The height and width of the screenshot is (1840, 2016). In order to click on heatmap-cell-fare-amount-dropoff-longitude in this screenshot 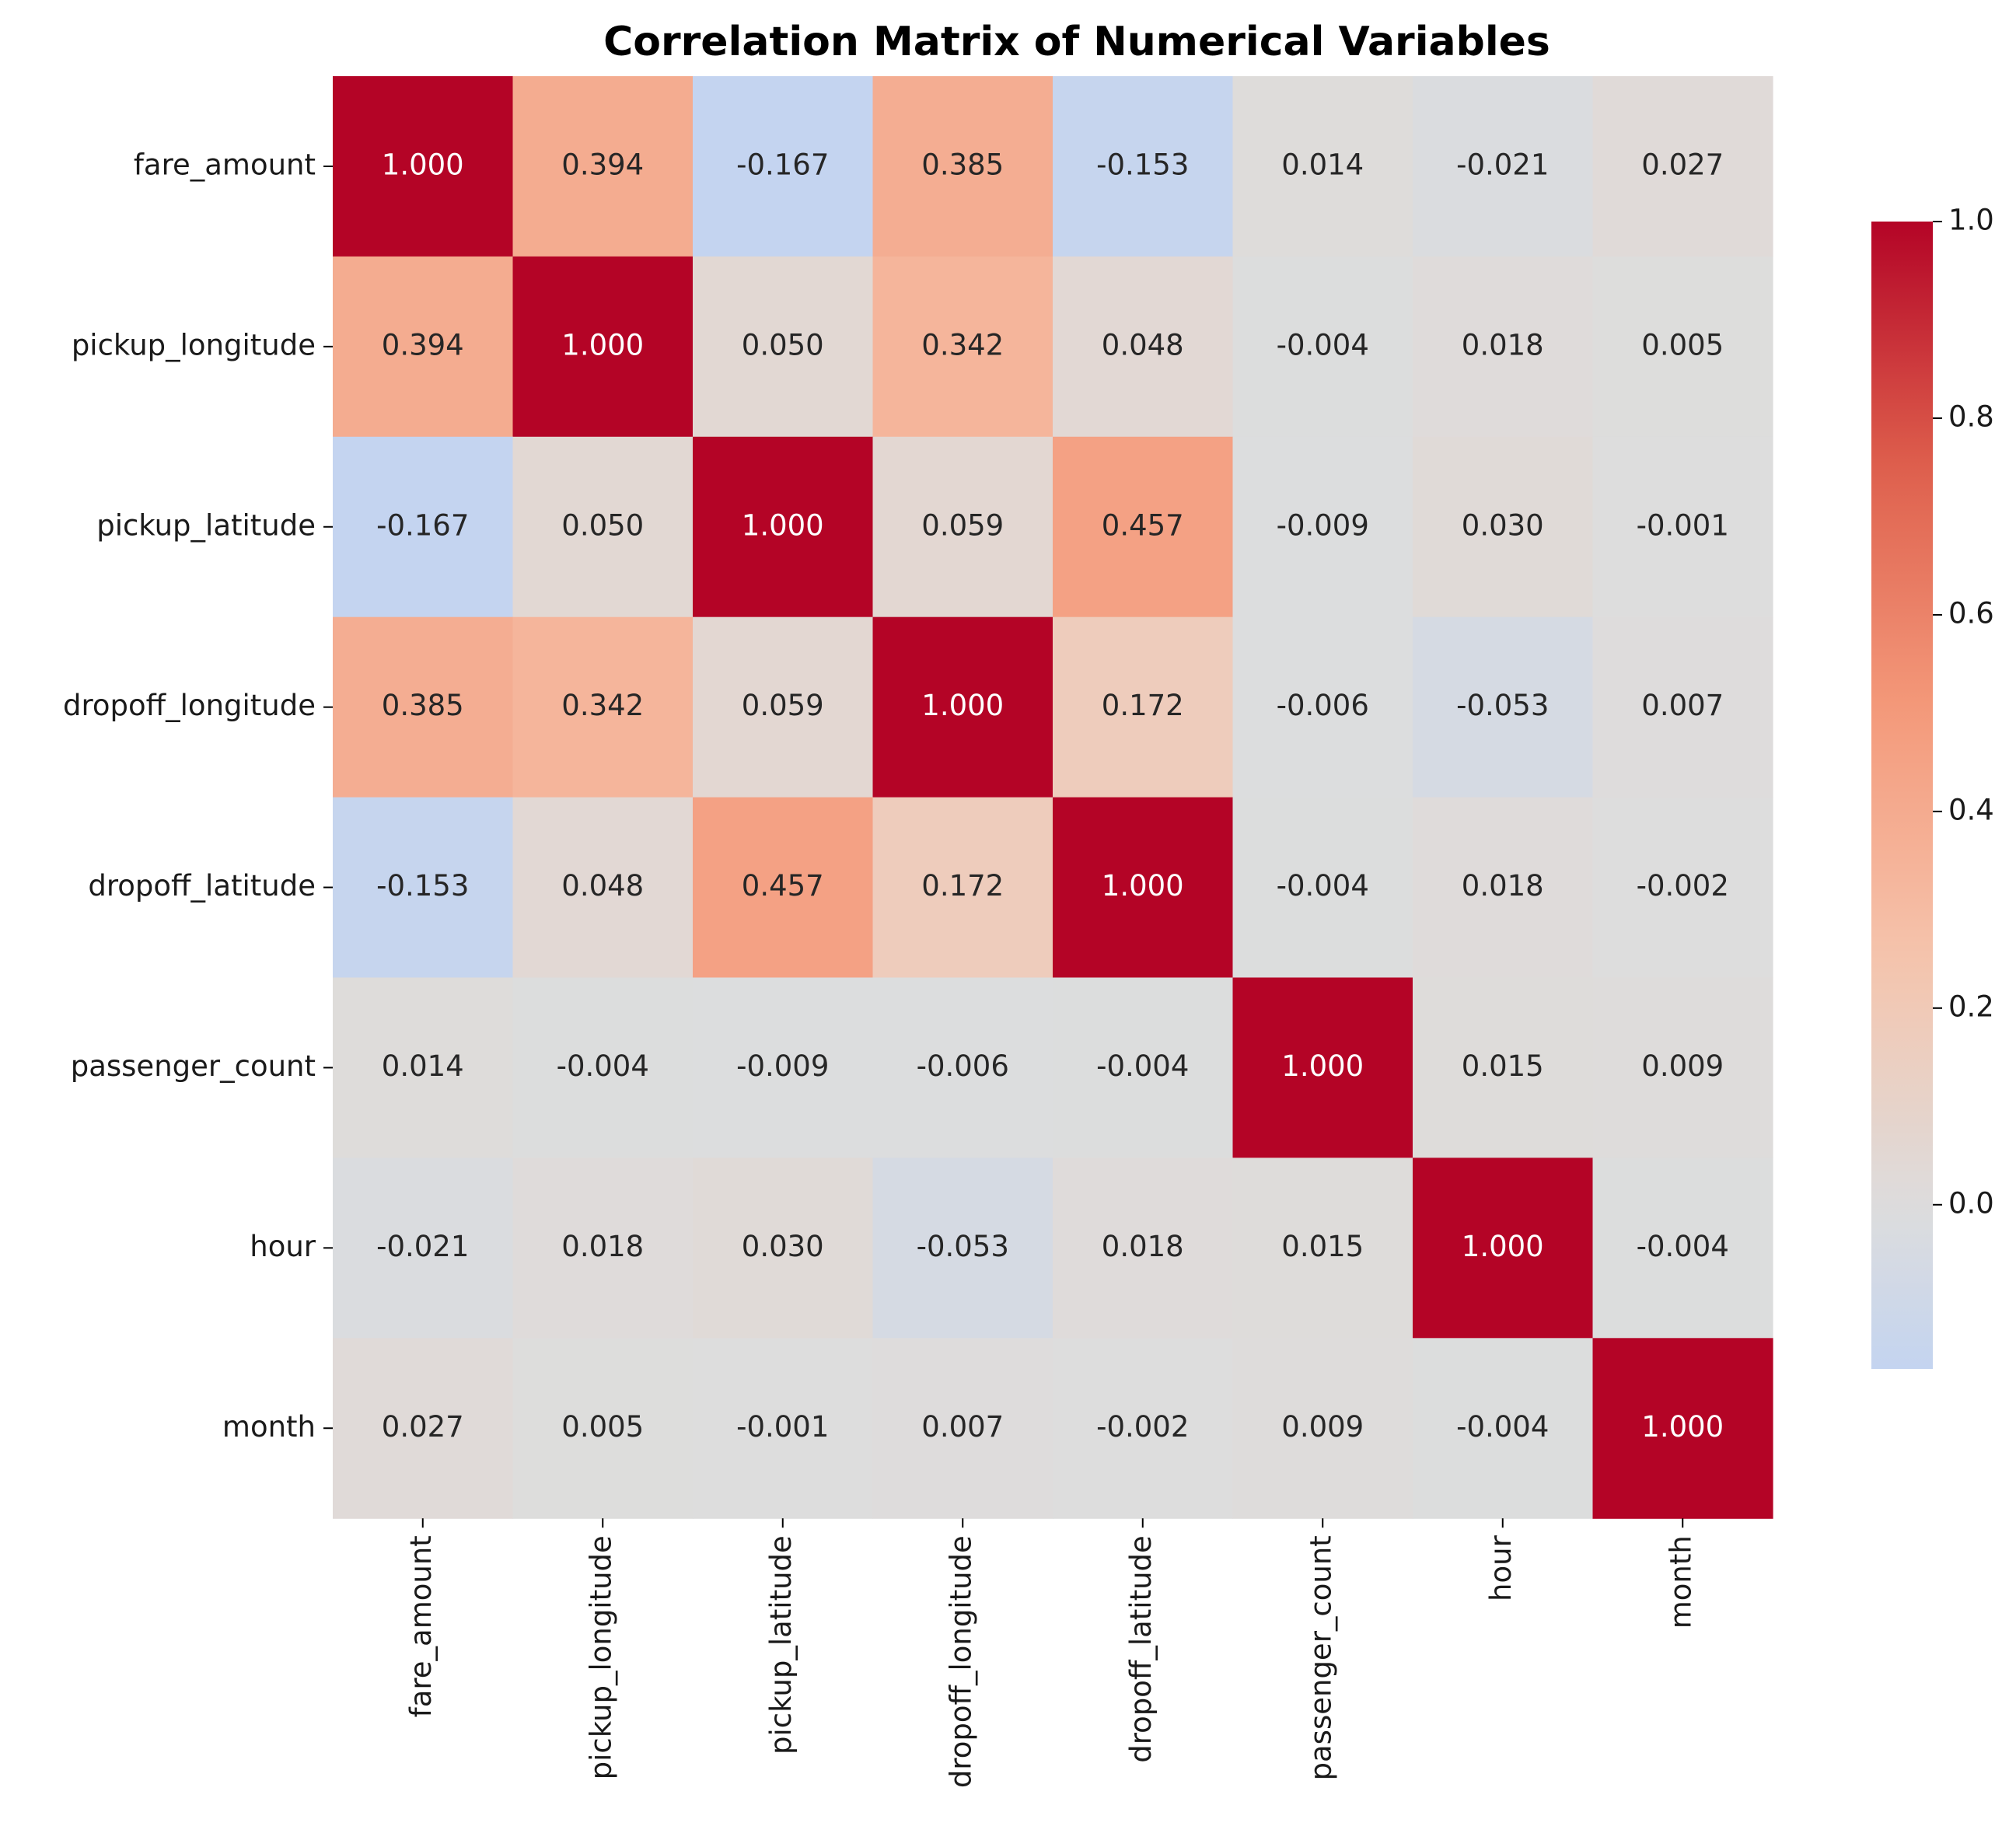, I will do `click(962, 166)`.